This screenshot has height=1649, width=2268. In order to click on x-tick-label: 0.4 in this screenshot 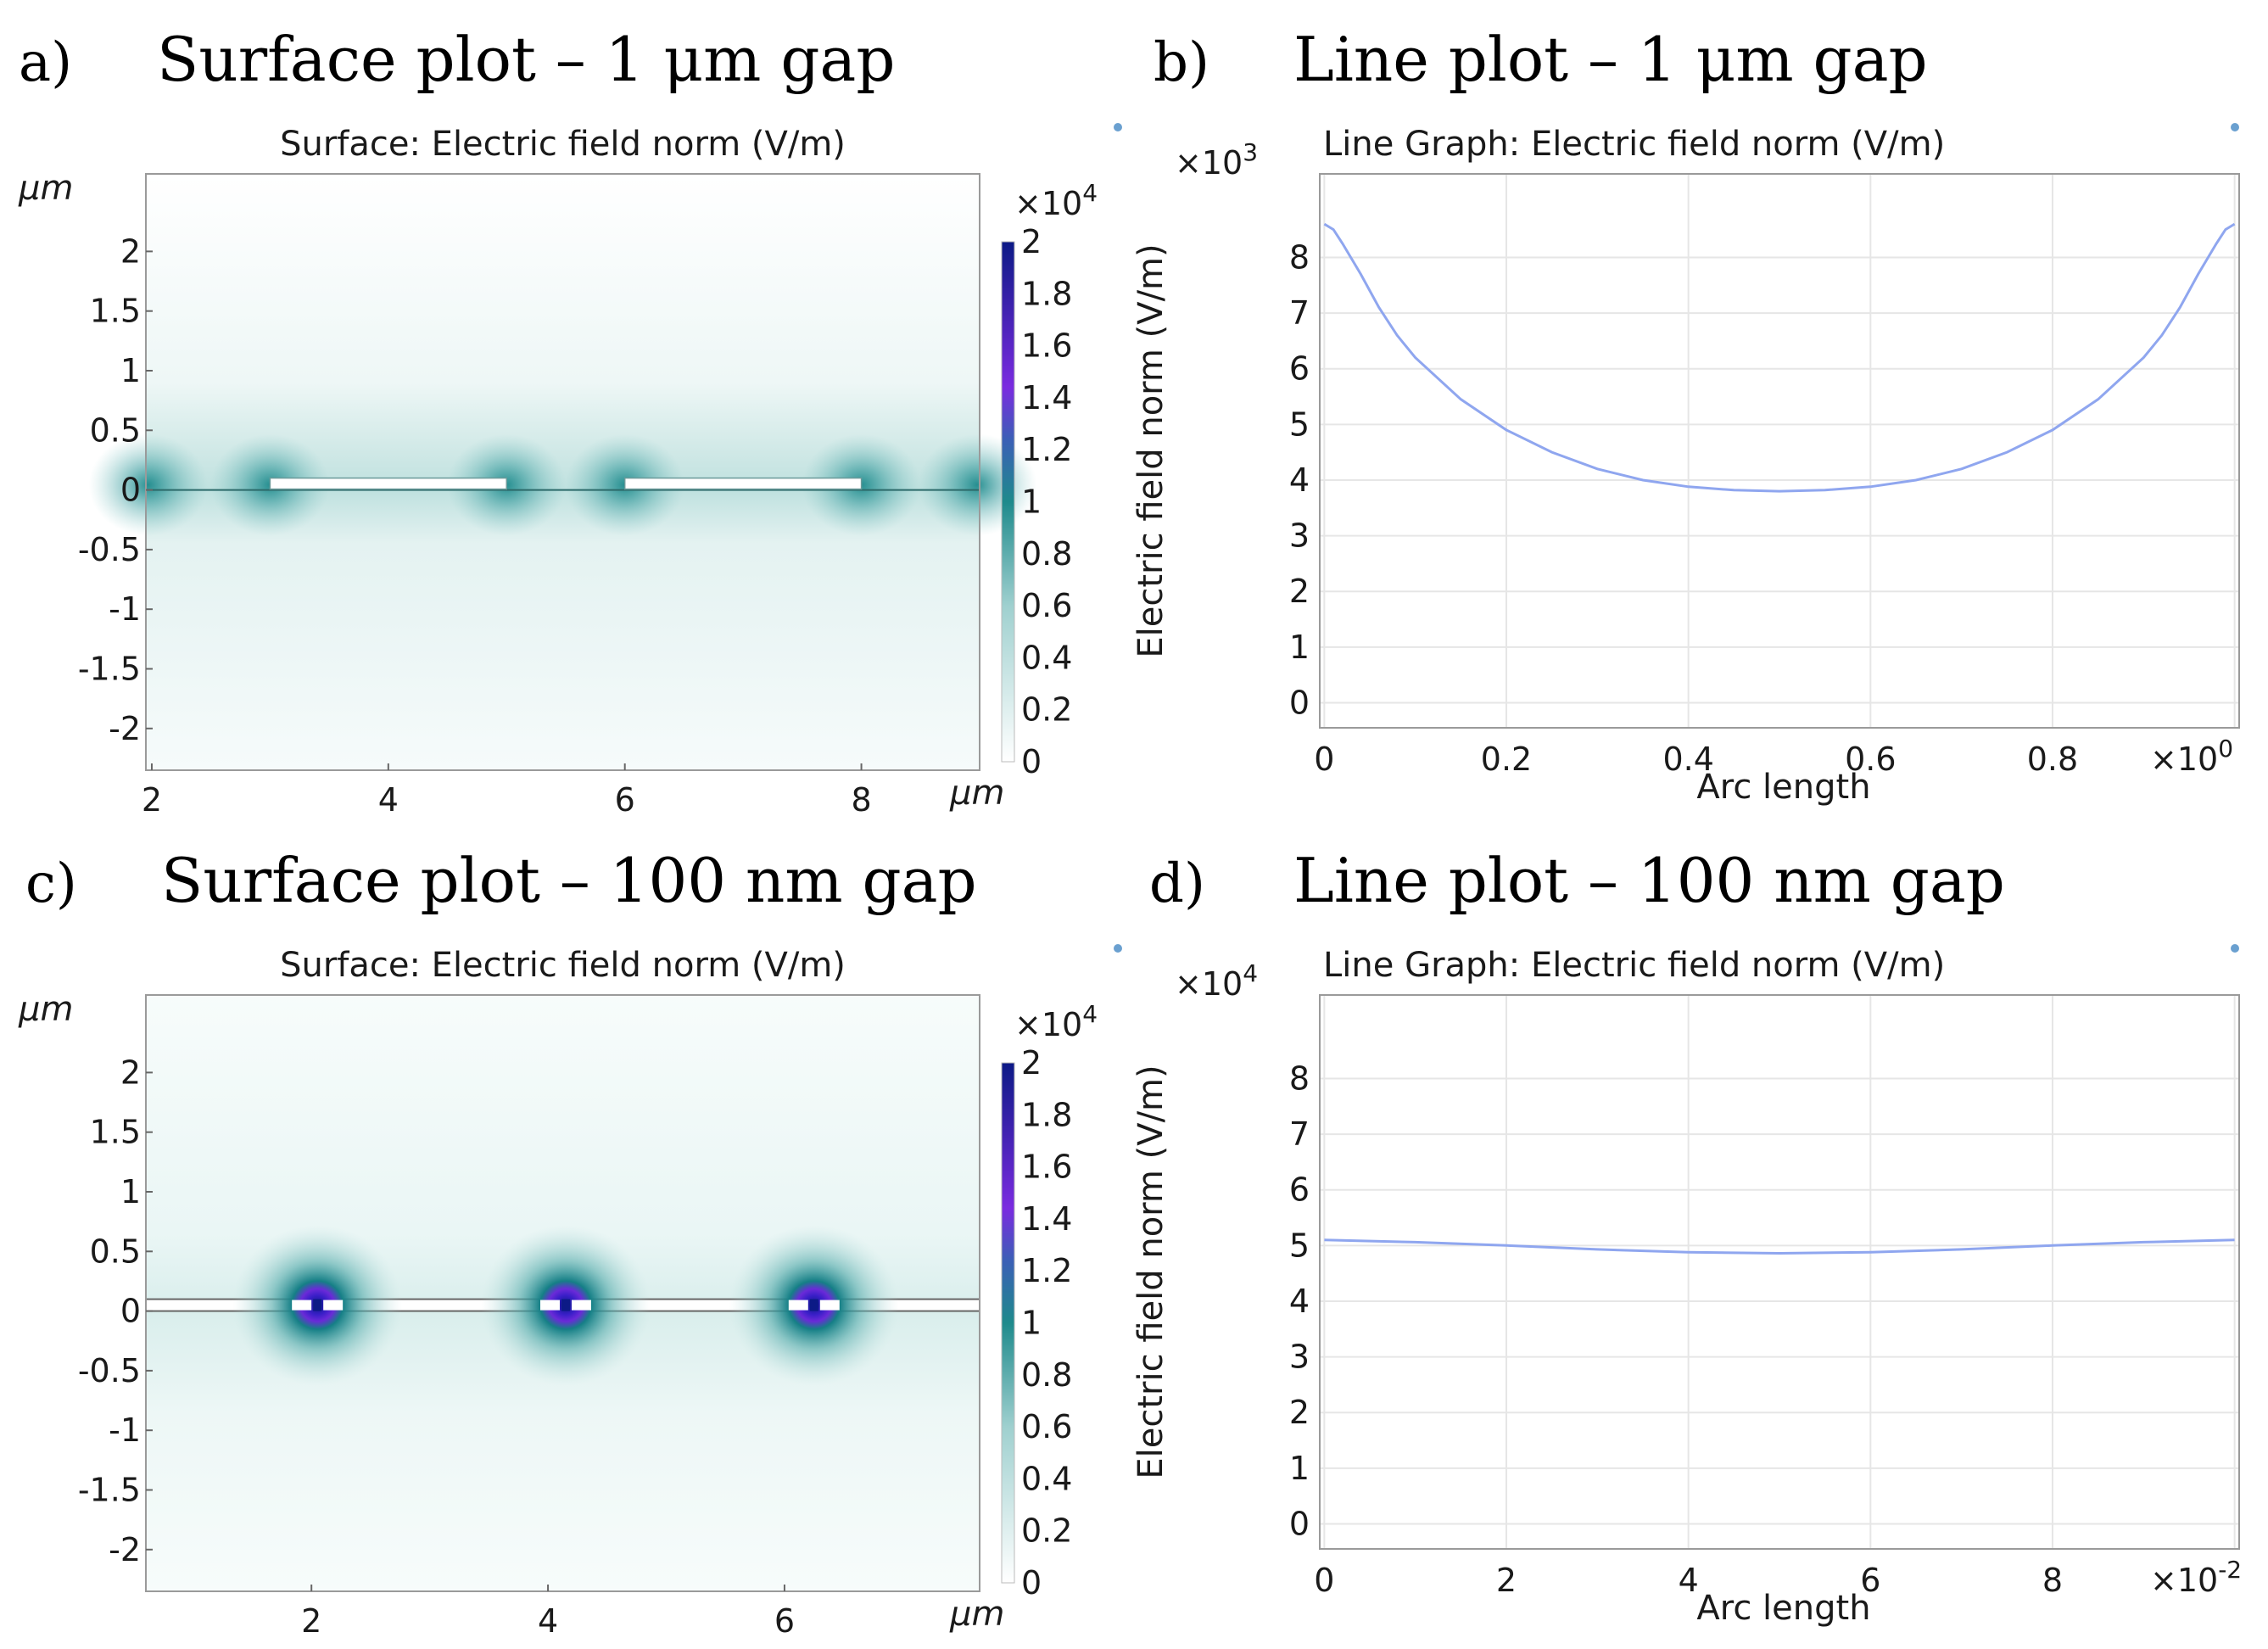, I will do `click(1687, 759)`.